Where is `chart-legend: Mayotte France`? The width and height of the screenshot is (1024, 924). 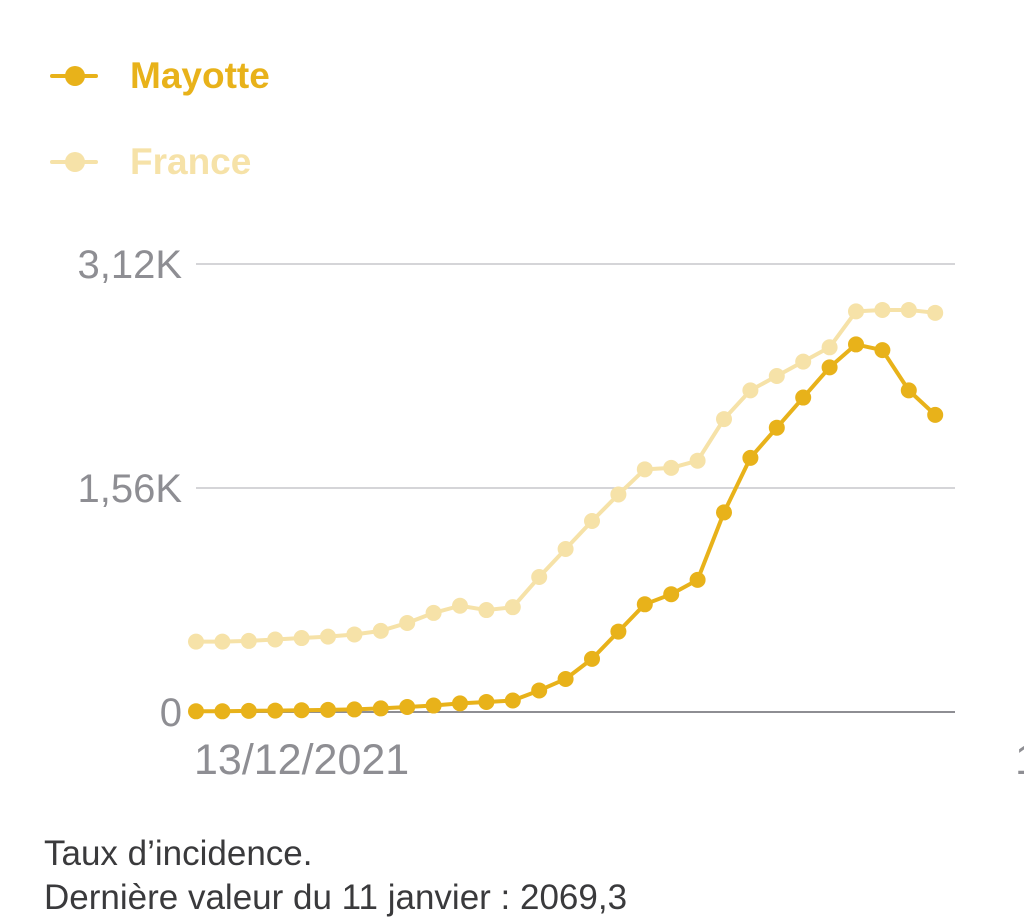
chart-legend: Mayotte France is located at coordinates (160, 134).